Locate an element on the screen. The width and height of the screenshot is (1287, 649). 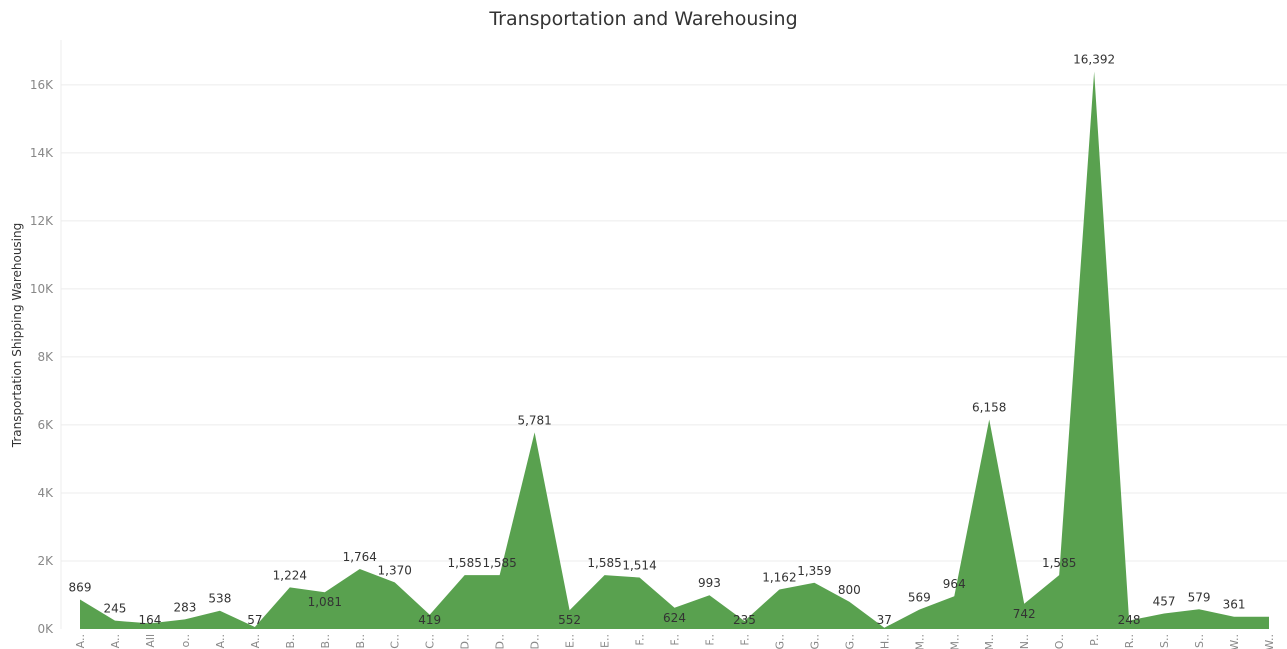
data-label: 993 is located at coordinates (709, 583).